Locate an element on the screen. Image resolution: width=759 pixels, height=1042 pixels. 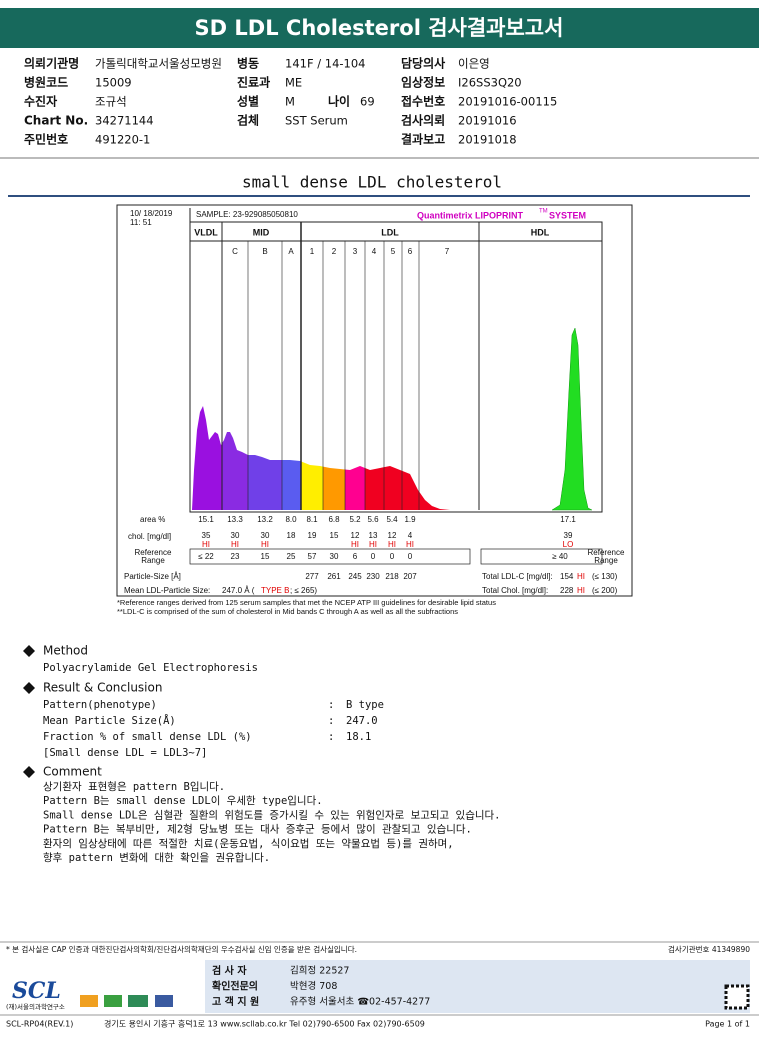
field-label: Chart No. is located at coordinates (56, 121).